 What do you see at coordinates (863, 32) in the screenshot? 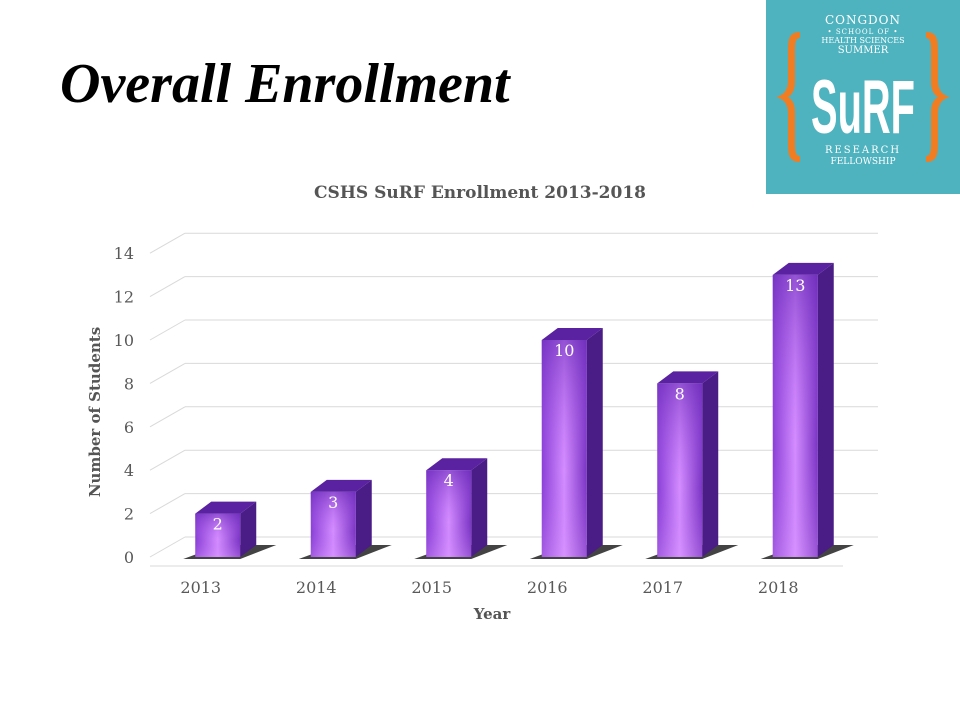
I see `logo-text: • SCHOOL OF •` at bounding box center [863, 32].